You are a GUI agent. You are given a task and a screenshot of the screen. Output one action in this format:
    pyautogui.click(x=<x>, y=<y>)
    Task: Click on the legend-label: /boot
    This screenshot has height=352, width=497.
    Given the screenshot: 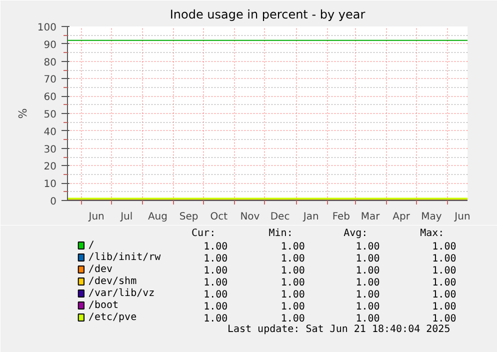 What is the action you would take?
    pyautogui.click(x=103, y=305)
    